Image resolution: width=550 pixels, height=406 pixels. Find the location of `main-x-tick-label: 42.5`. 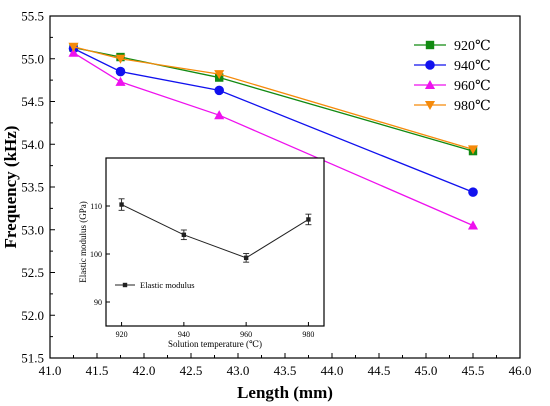

main-x-tick-label: 42.5 is located at coordinates (191, 370).